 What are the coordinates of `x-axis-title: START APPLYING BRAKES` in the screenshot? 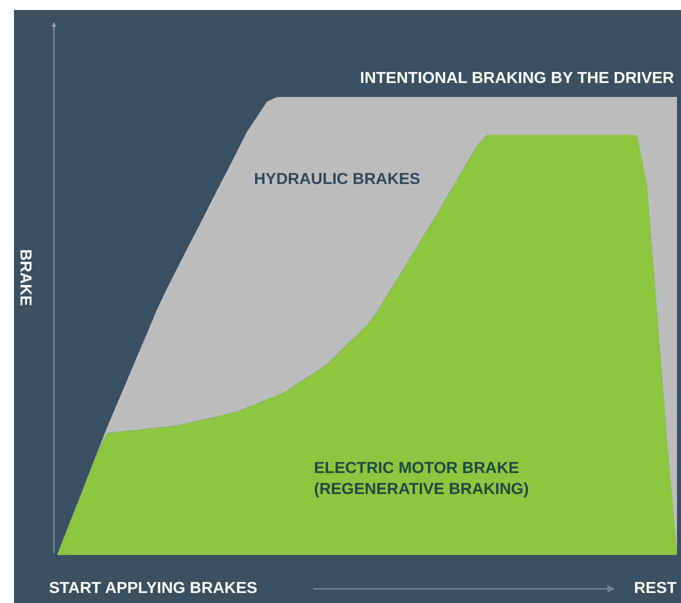 It's located at (153, 588).